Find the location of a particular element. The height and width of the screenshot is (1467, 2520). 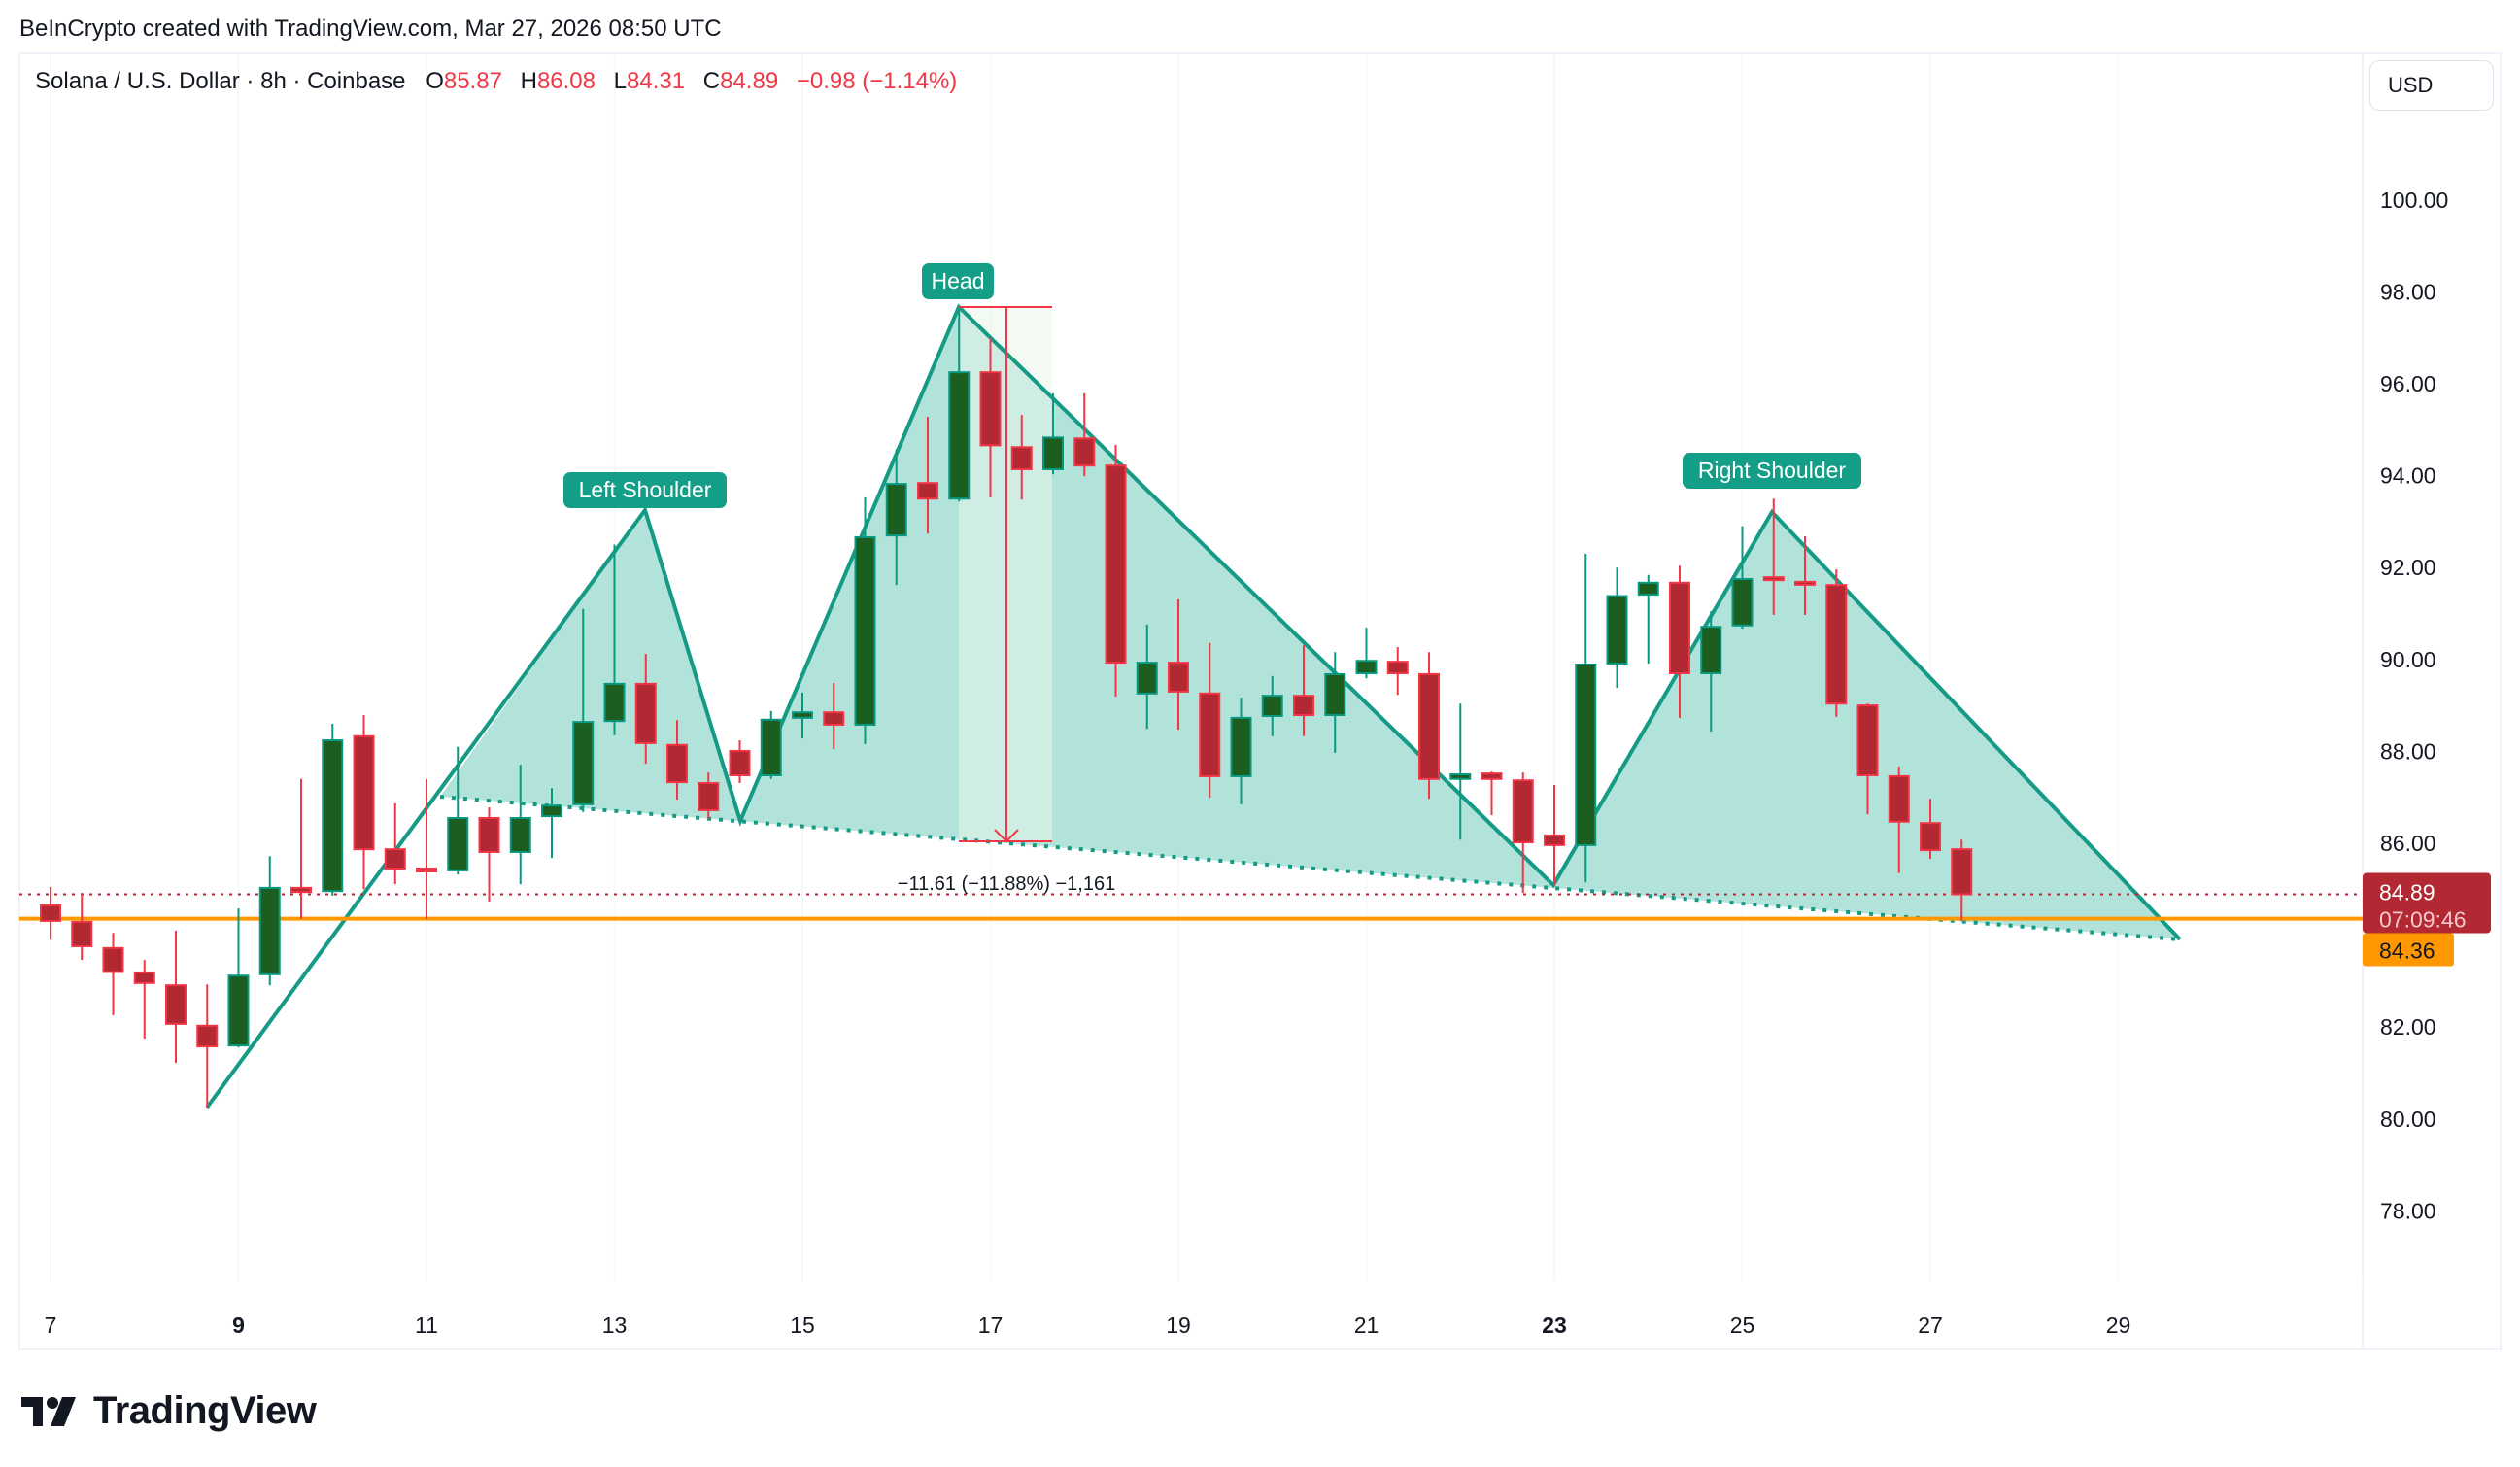

left-shoulder-label: Left Shoulder is located at coordinates (645, 489).